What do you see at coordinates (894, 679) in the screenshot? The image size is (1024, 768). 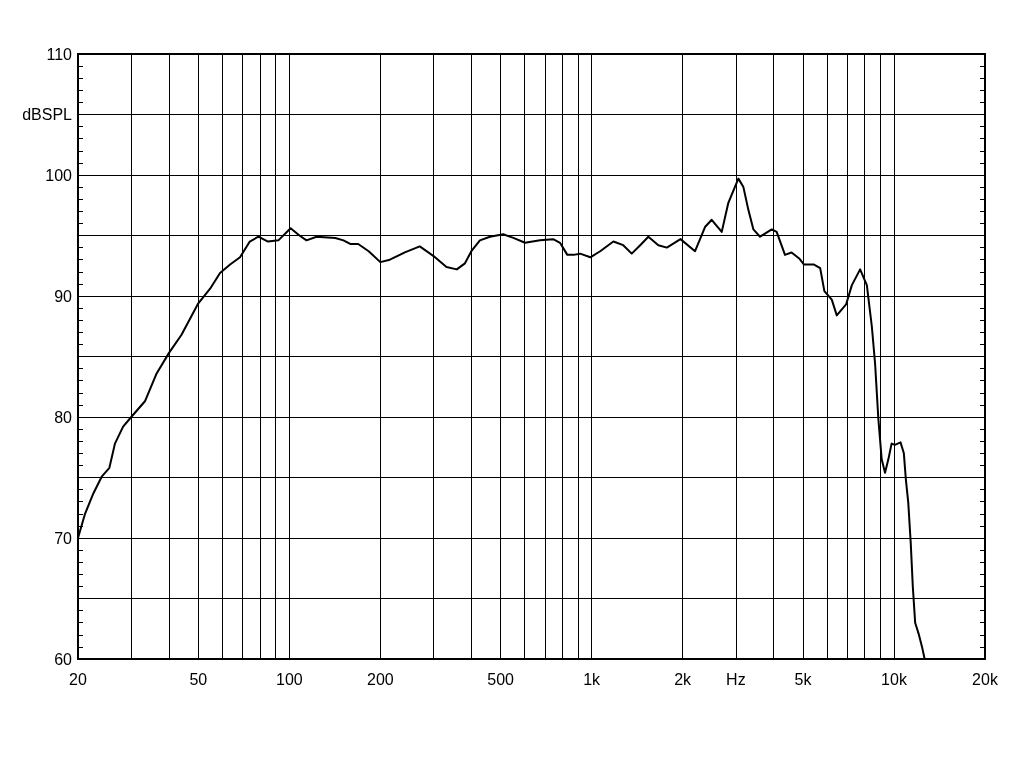 I see `x-tick-label: 10k` at bounding box center [894, 679].